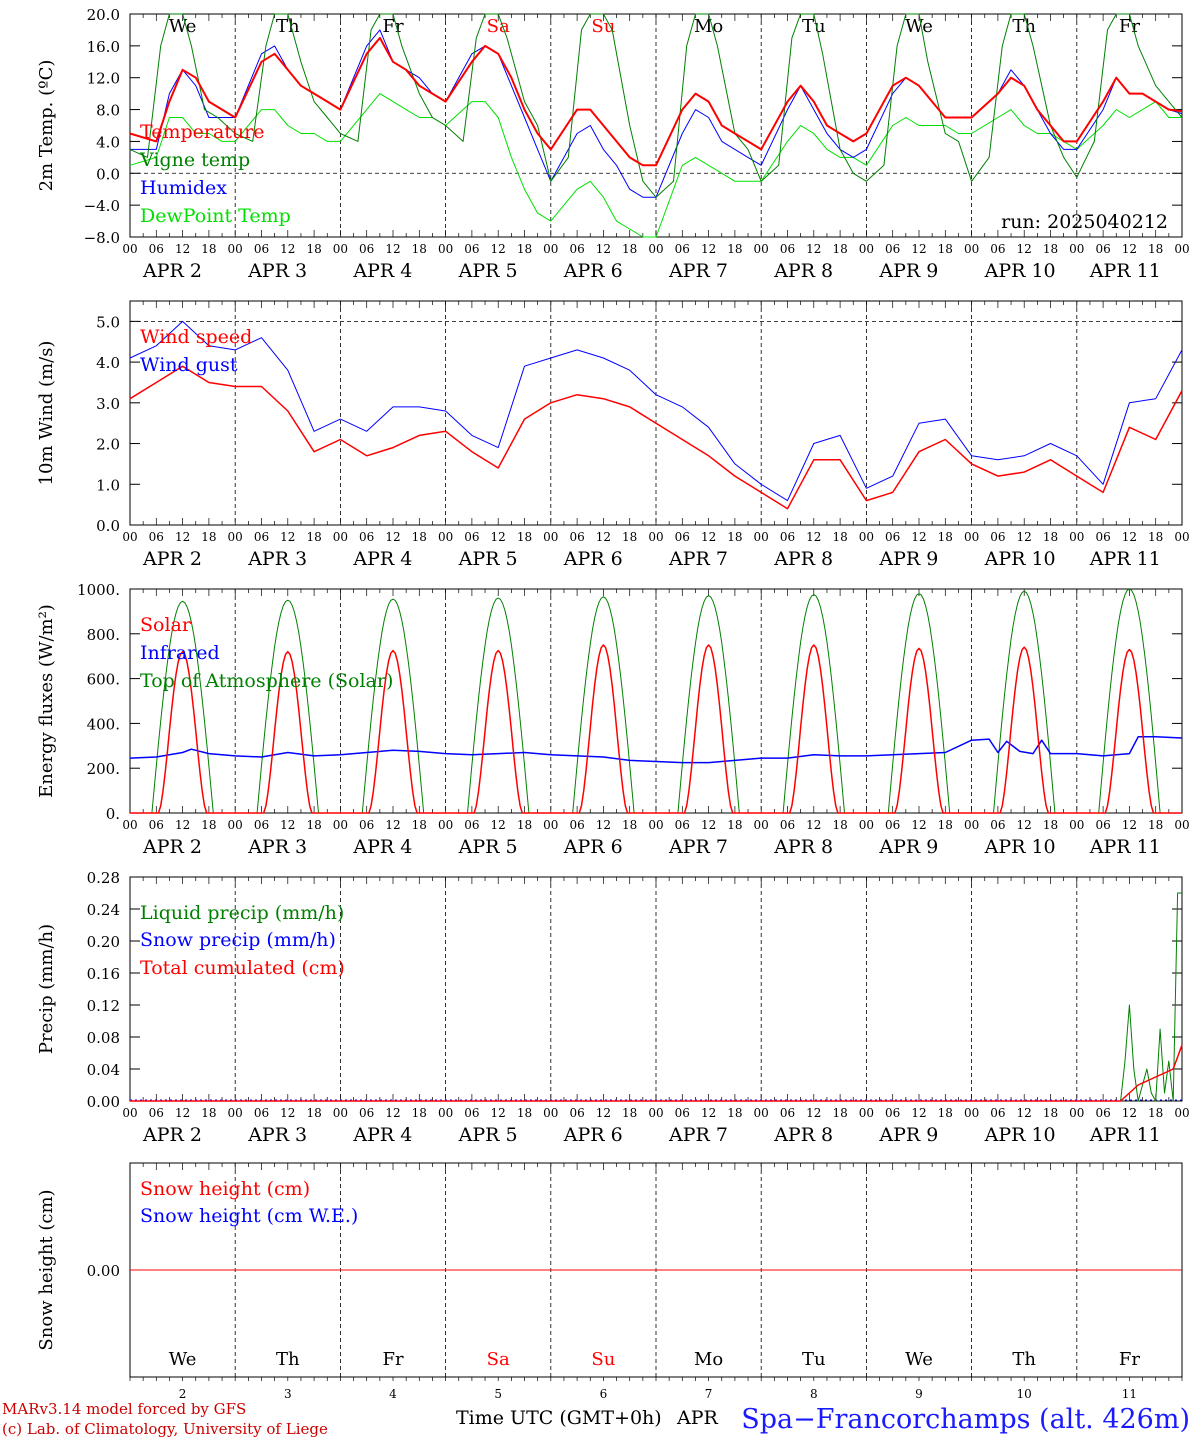 The height and width of the screenshot is (1440, 1194). I want to click on date-label: APR 6, so click(593, 559).